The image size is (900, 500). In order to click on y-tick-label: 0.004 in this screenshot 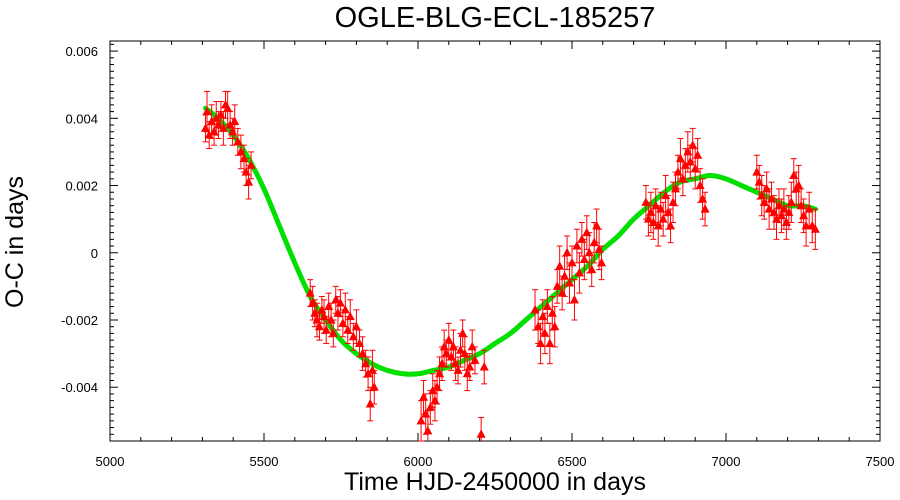, I will do `click(81, 118)`.